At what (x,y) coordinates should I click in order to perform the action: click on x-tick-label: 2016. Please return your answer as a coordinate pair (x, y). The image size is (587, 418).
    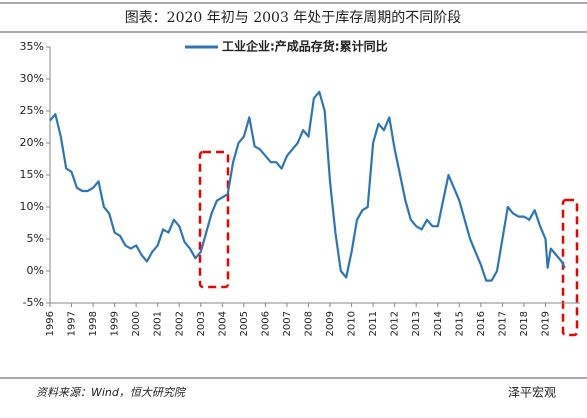
    Looking at the image, I should click on (481, 323).